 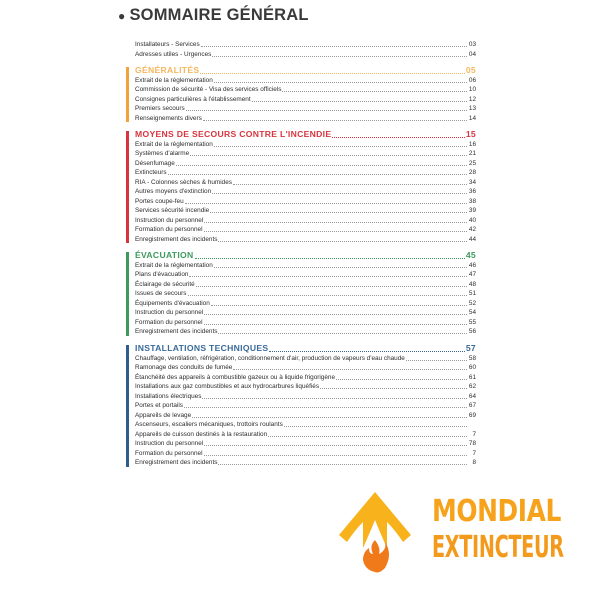 I want to click on toc-entry: Formation du personnel 7, so click(x=301, y=454).